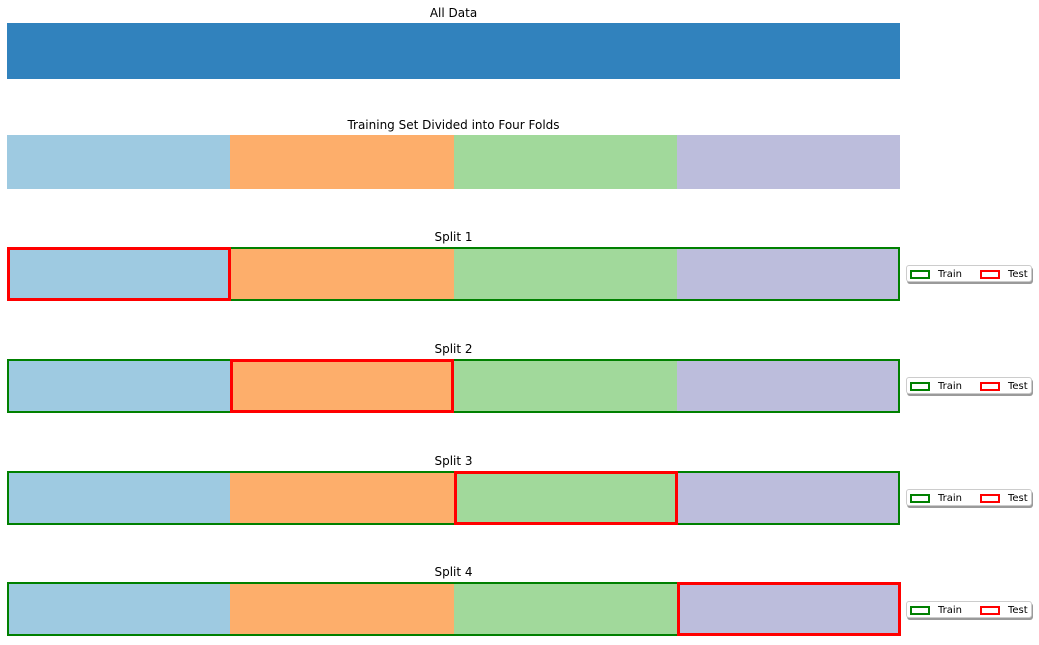 This screenshot has width=1039, height=645. What do you see at coordinates (969, 385) in the screenshot?
I see `split-2-legend: Train Test` at bounding box center [969, 385].